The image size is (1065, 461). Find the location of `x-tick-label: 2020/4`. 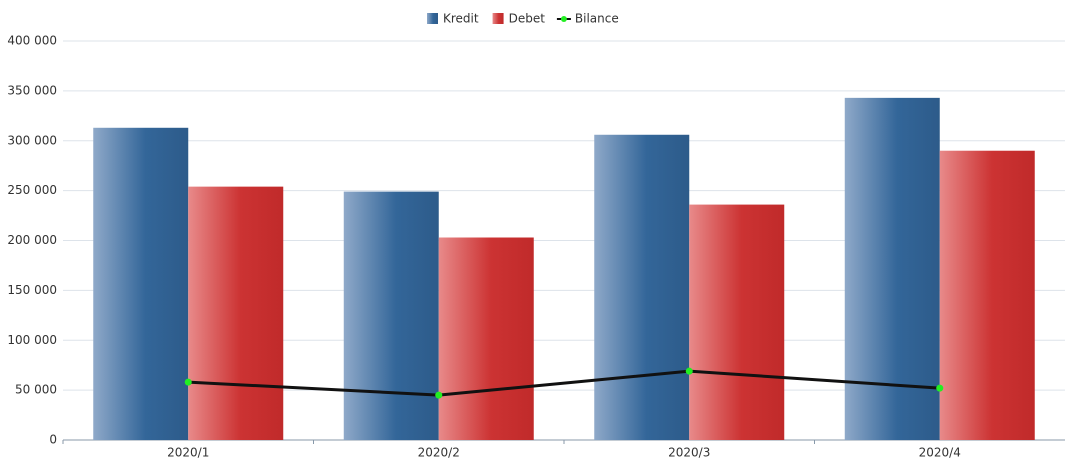

x-tick-label: 2020/4 is located at coordinates (940, 453).